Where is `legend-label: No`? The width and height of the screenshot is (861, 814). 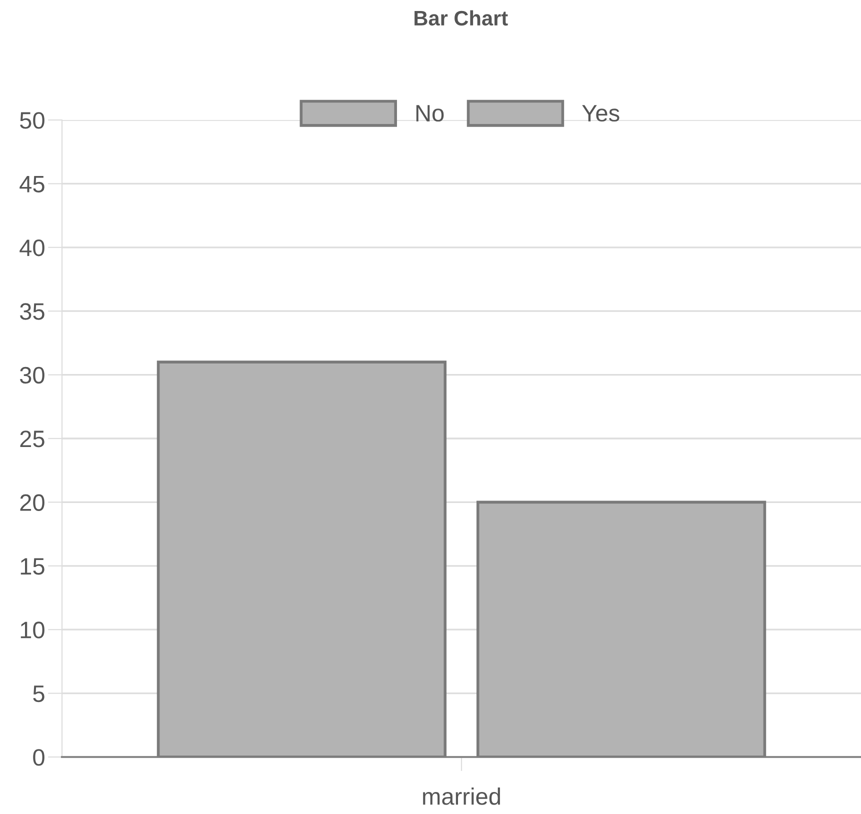 legend-label: No is located at coordinates (430, 113).